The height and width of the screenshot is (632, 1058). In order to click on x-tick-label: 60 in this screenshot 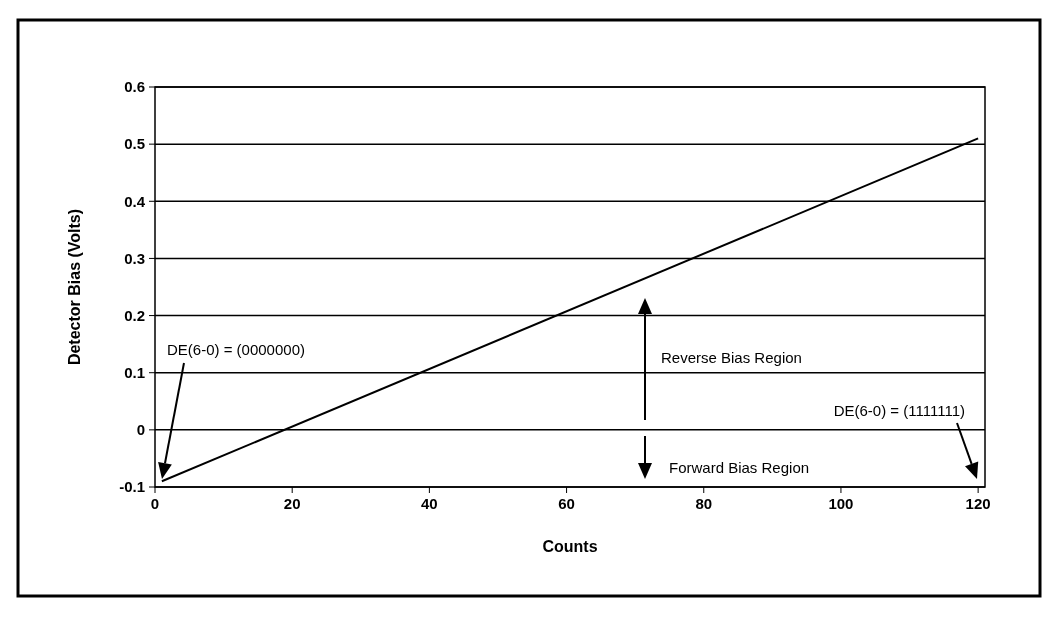, I will do `click(566, 503)`.